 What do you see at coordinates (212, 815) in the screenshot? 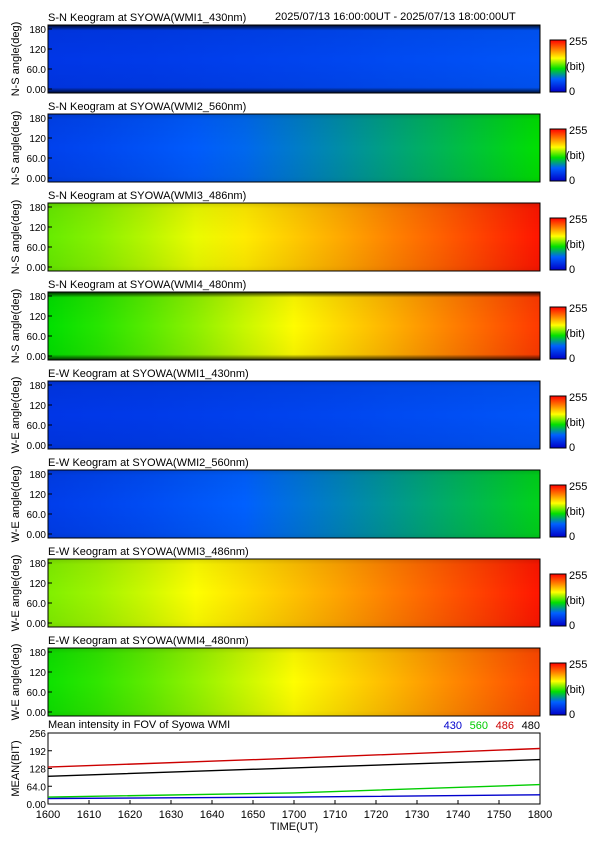
I see `chart-x-tick-label: 1640` at bounding box center [212, 815].